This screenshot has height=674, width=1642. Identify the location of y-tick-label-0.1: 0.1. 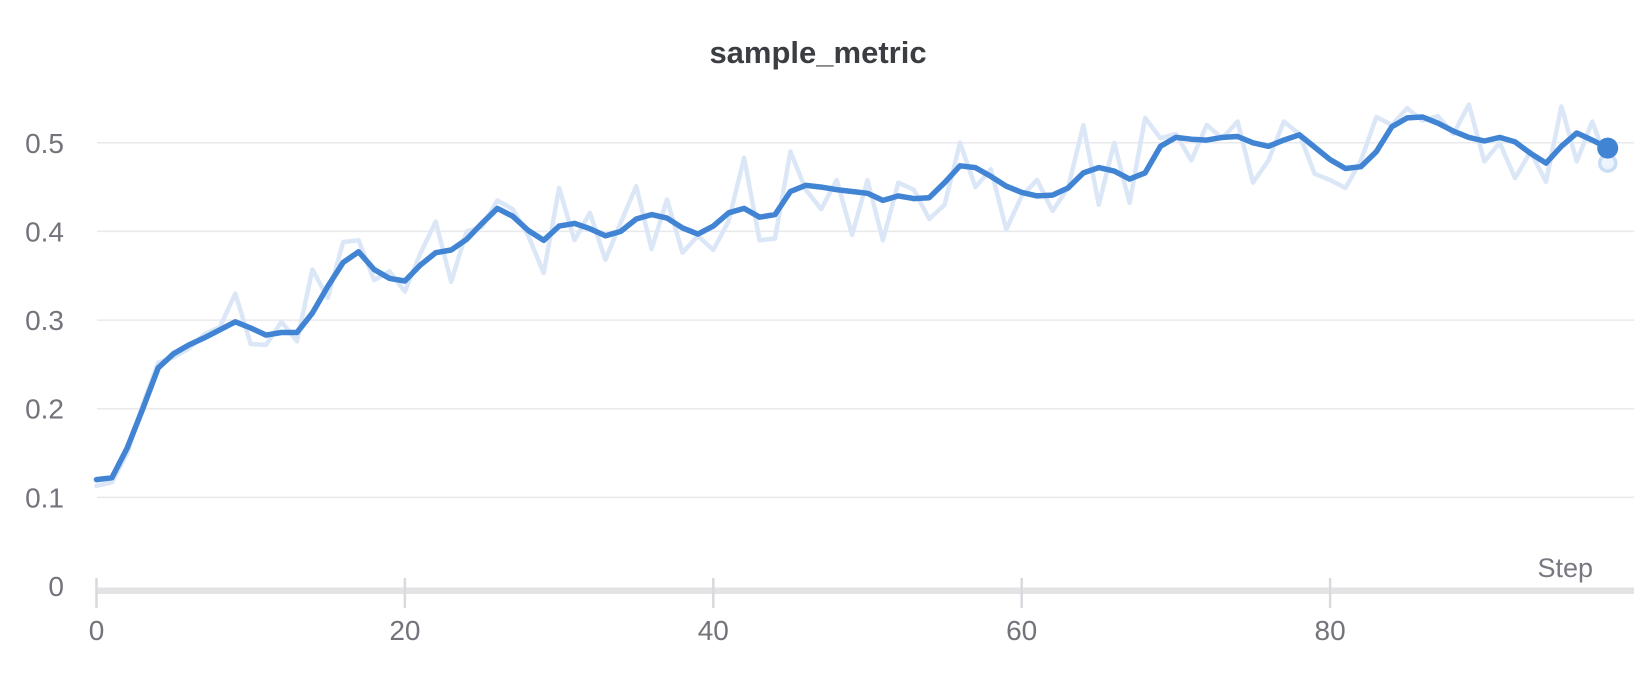
(44, 497).